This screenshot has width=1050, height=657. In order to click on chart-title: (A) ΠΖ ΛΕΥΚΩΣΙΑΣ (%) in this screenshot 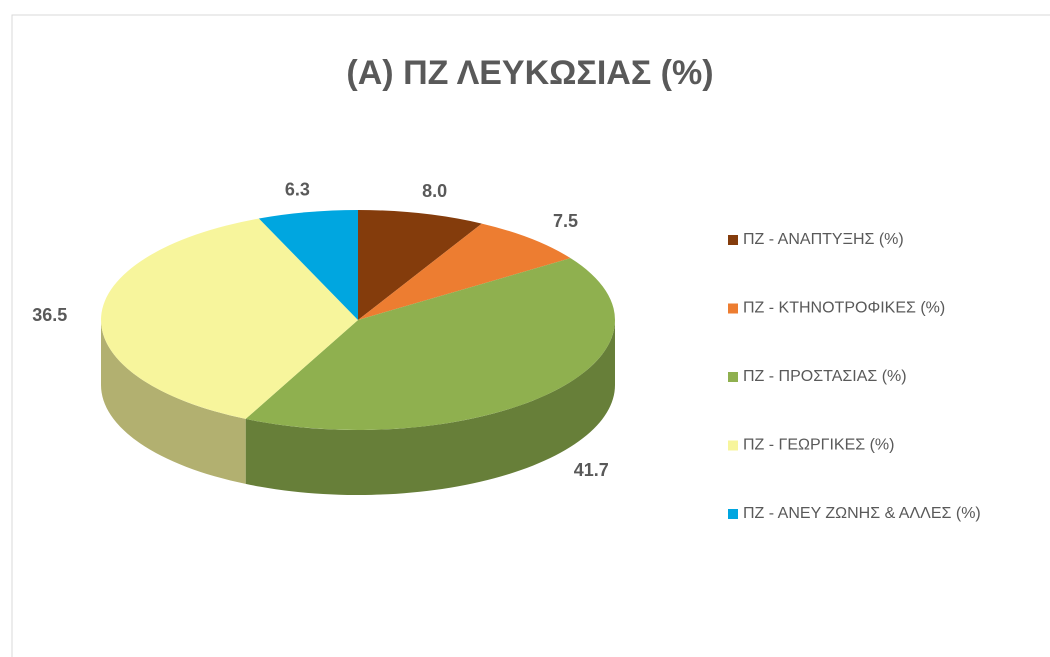, I will do `click(529, 73)`.